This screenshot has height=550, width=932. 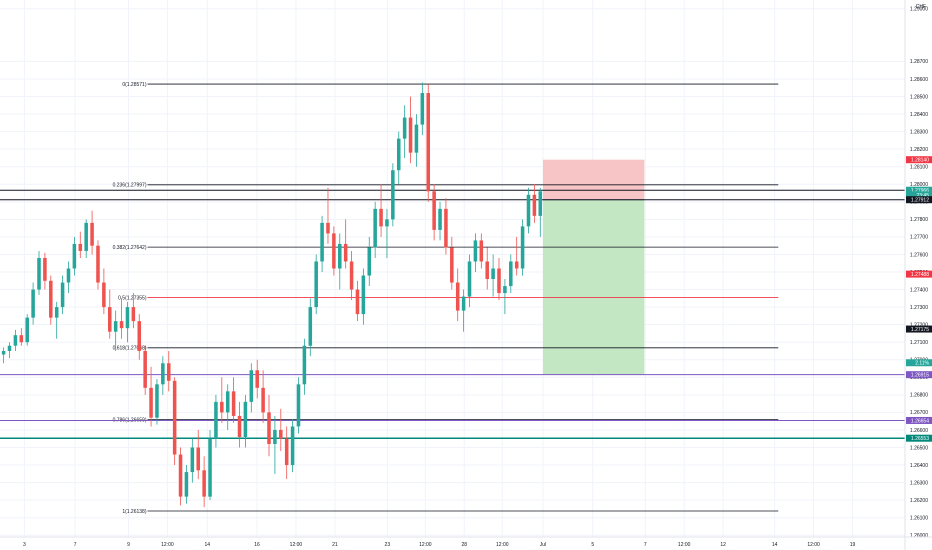 I want to click on price-tag-label: 1.26654, so click(x=920, y=421).